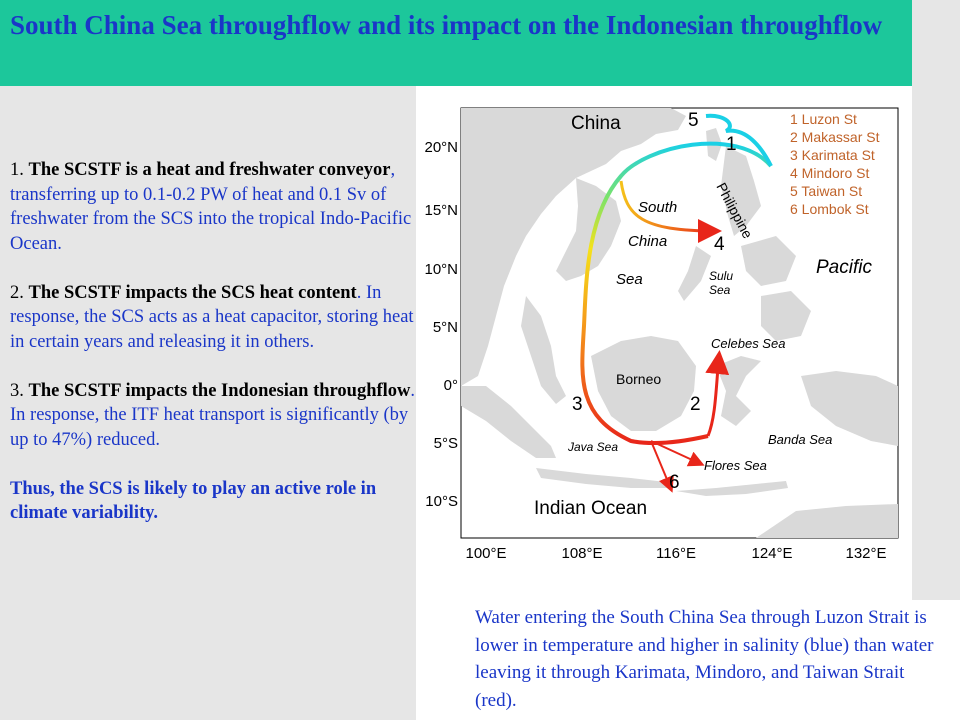 The width and height of the screenshot is (960, 720). What do you see at coordinates (445, 327) in the screenshot?
I see `lat-label: 5°N` at bounding box center [445, 327].